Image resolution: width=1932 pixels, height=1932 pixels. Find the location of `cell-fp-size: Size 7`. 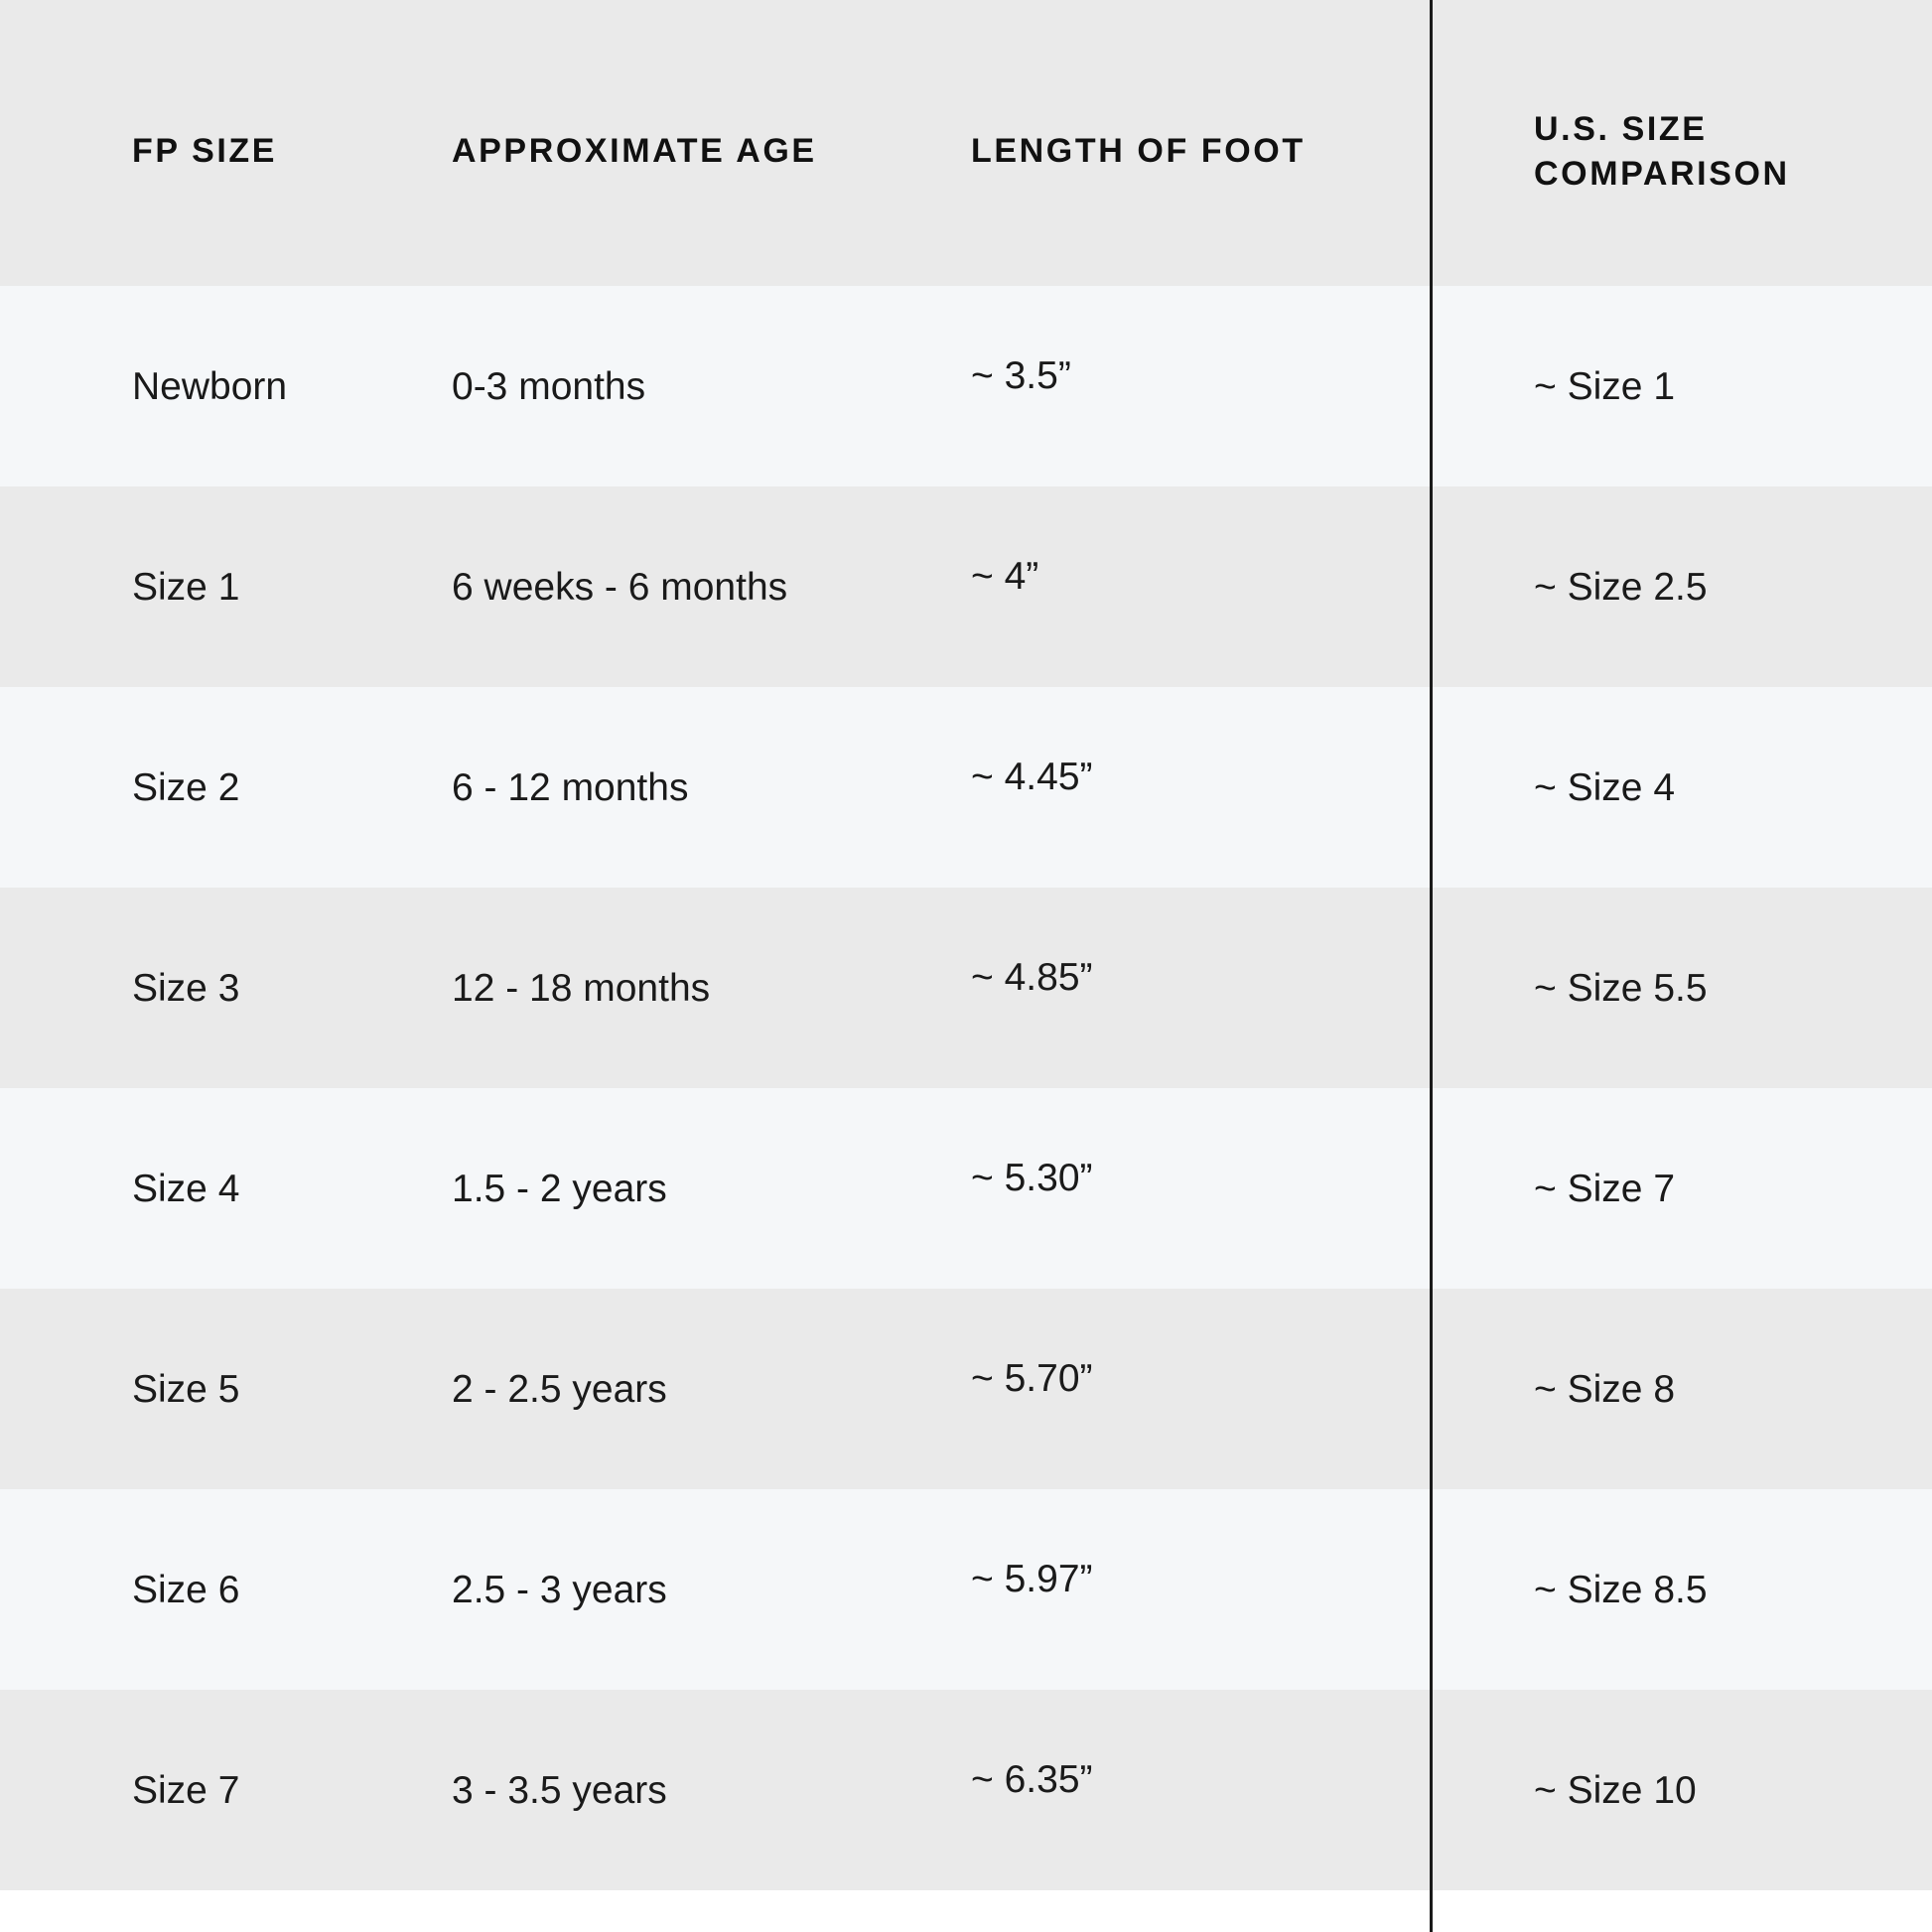

cell-fp-size: Size 7 is located at coordinates (186, 1791).